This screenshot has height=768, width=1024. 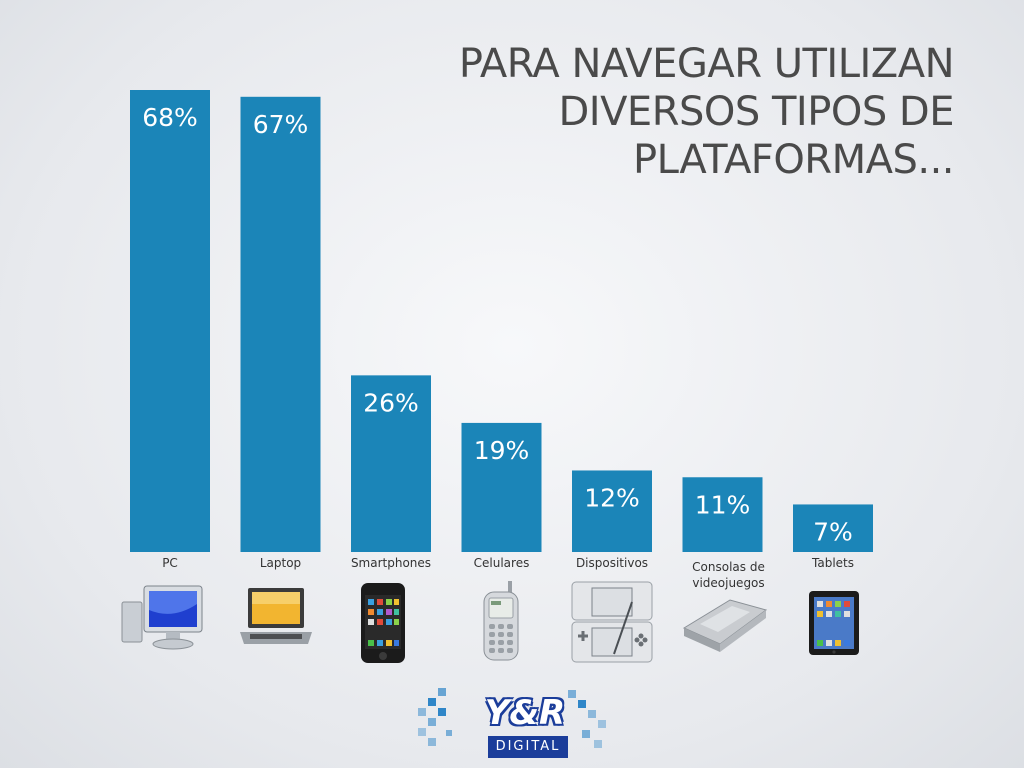 I want to click on category-label-celulares: Celulares, so click(x=502, y=563).